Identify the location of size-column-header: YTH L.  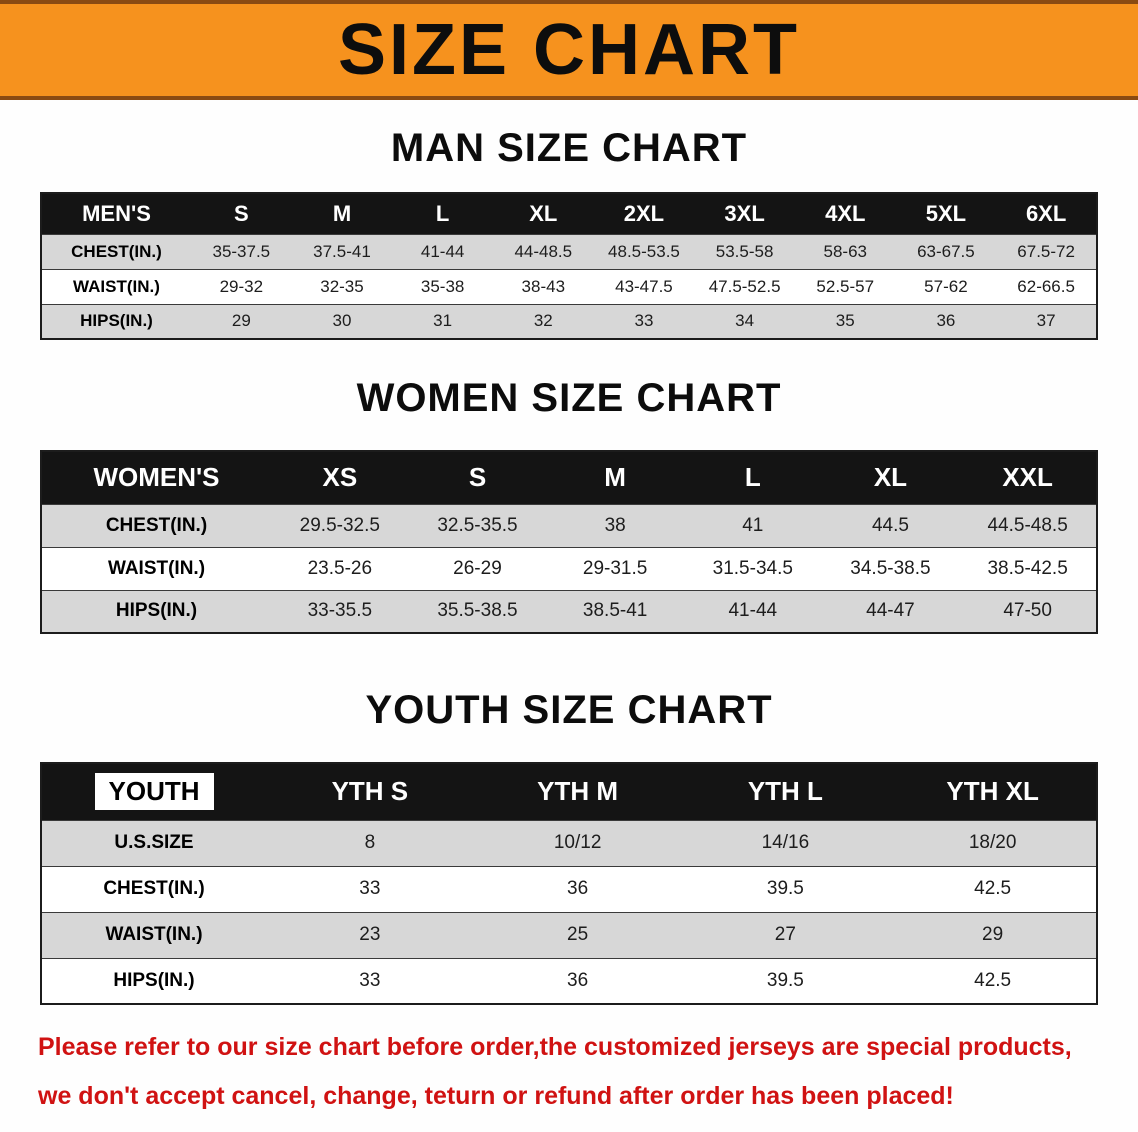
(785, 791).